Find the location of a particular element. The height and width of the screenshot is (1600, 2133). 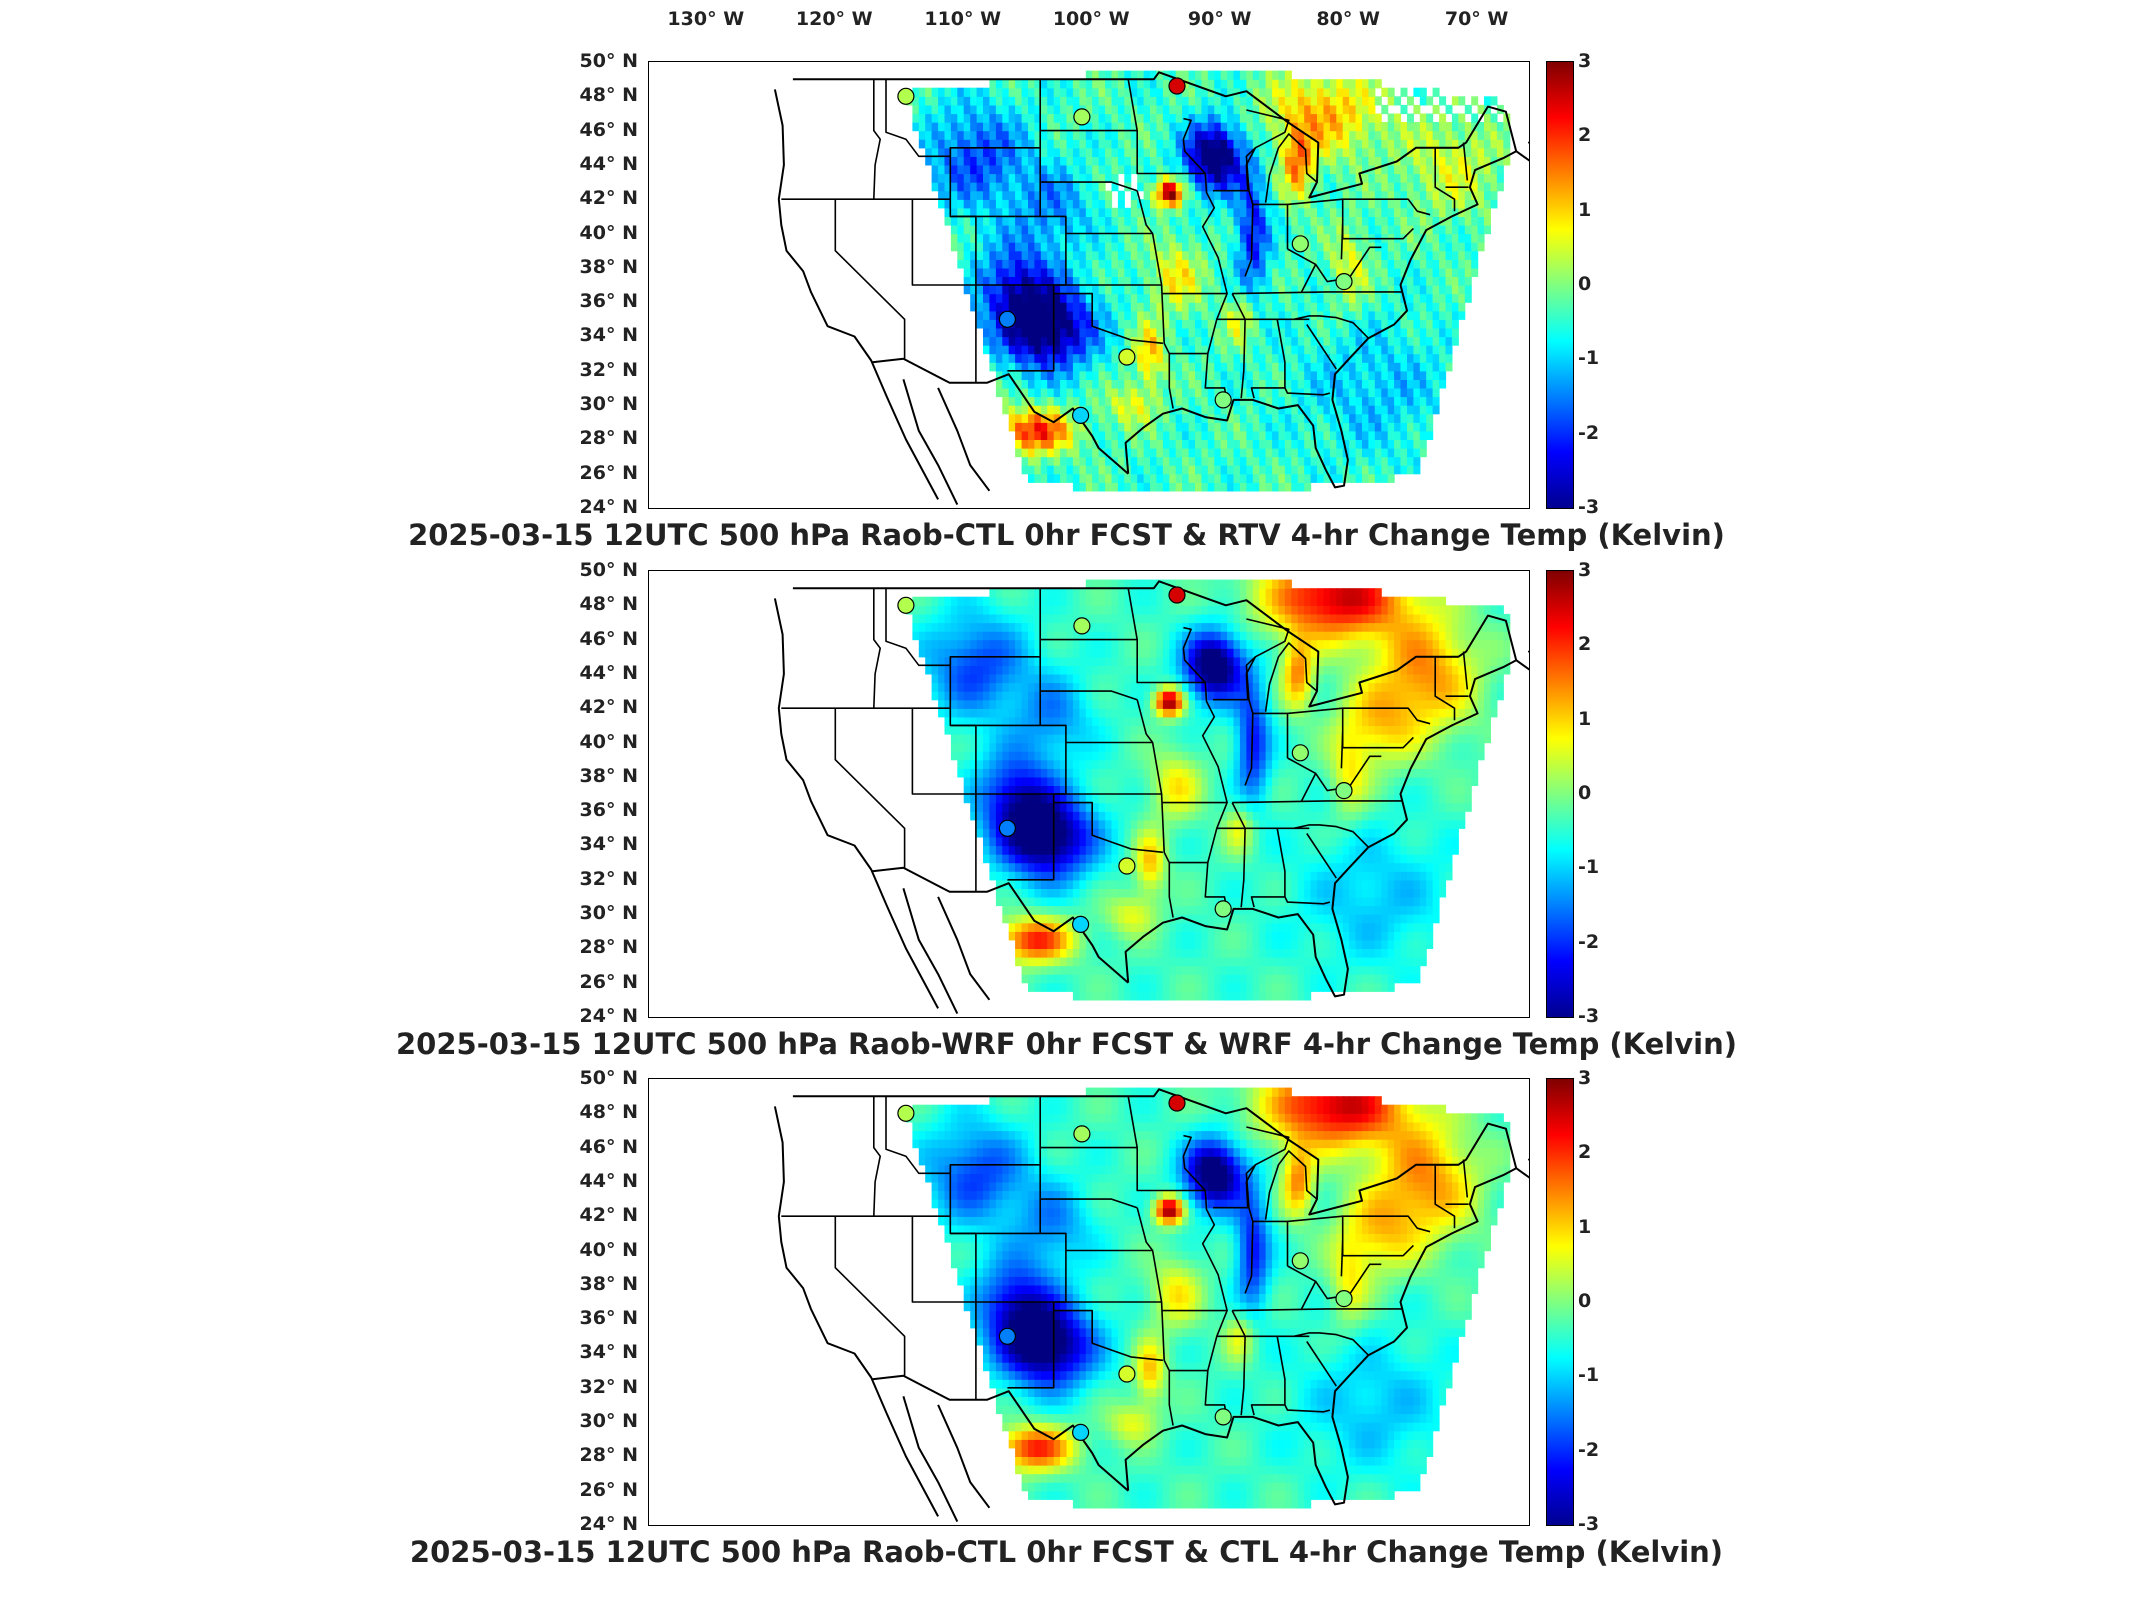

longitude-label: 130° W is located at coordinates (706, 19).